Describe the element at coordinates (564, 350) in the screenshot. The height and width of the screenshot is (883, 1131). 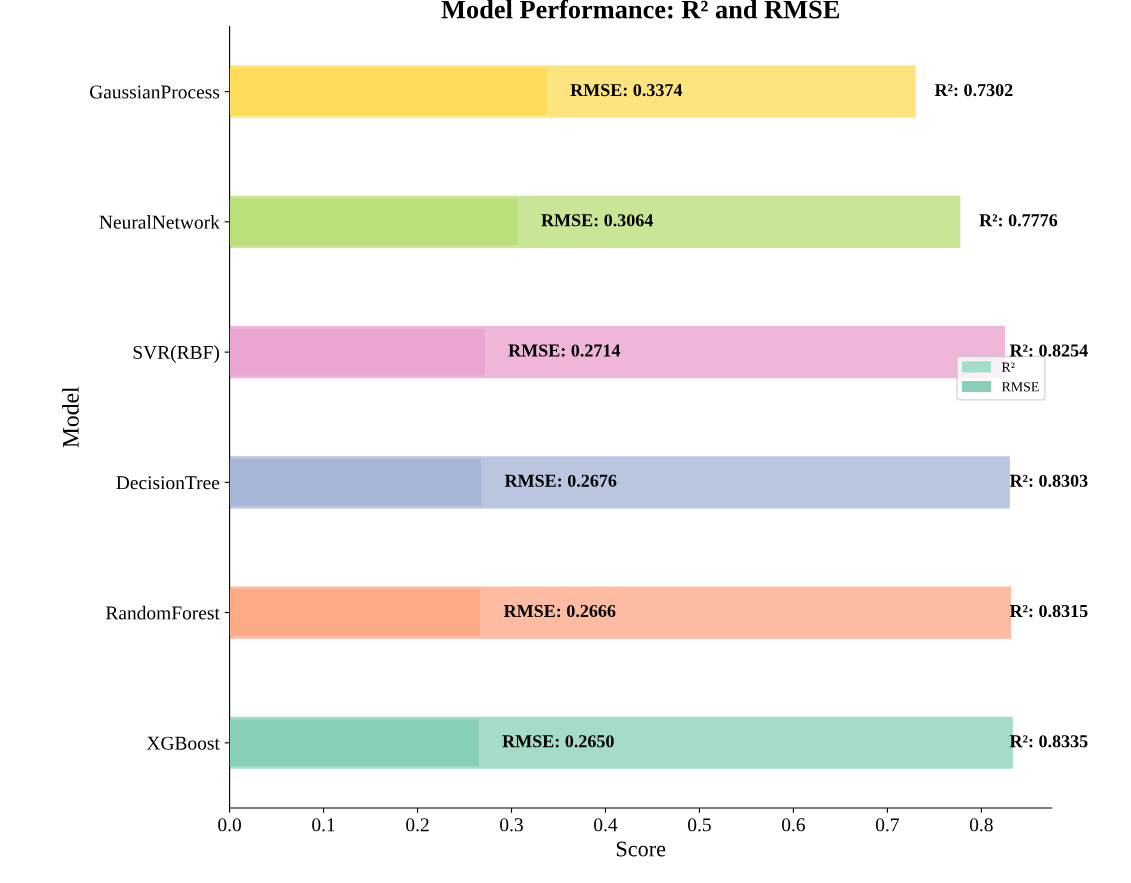
I see `data-label: RMSE: 0.2714` at that location.